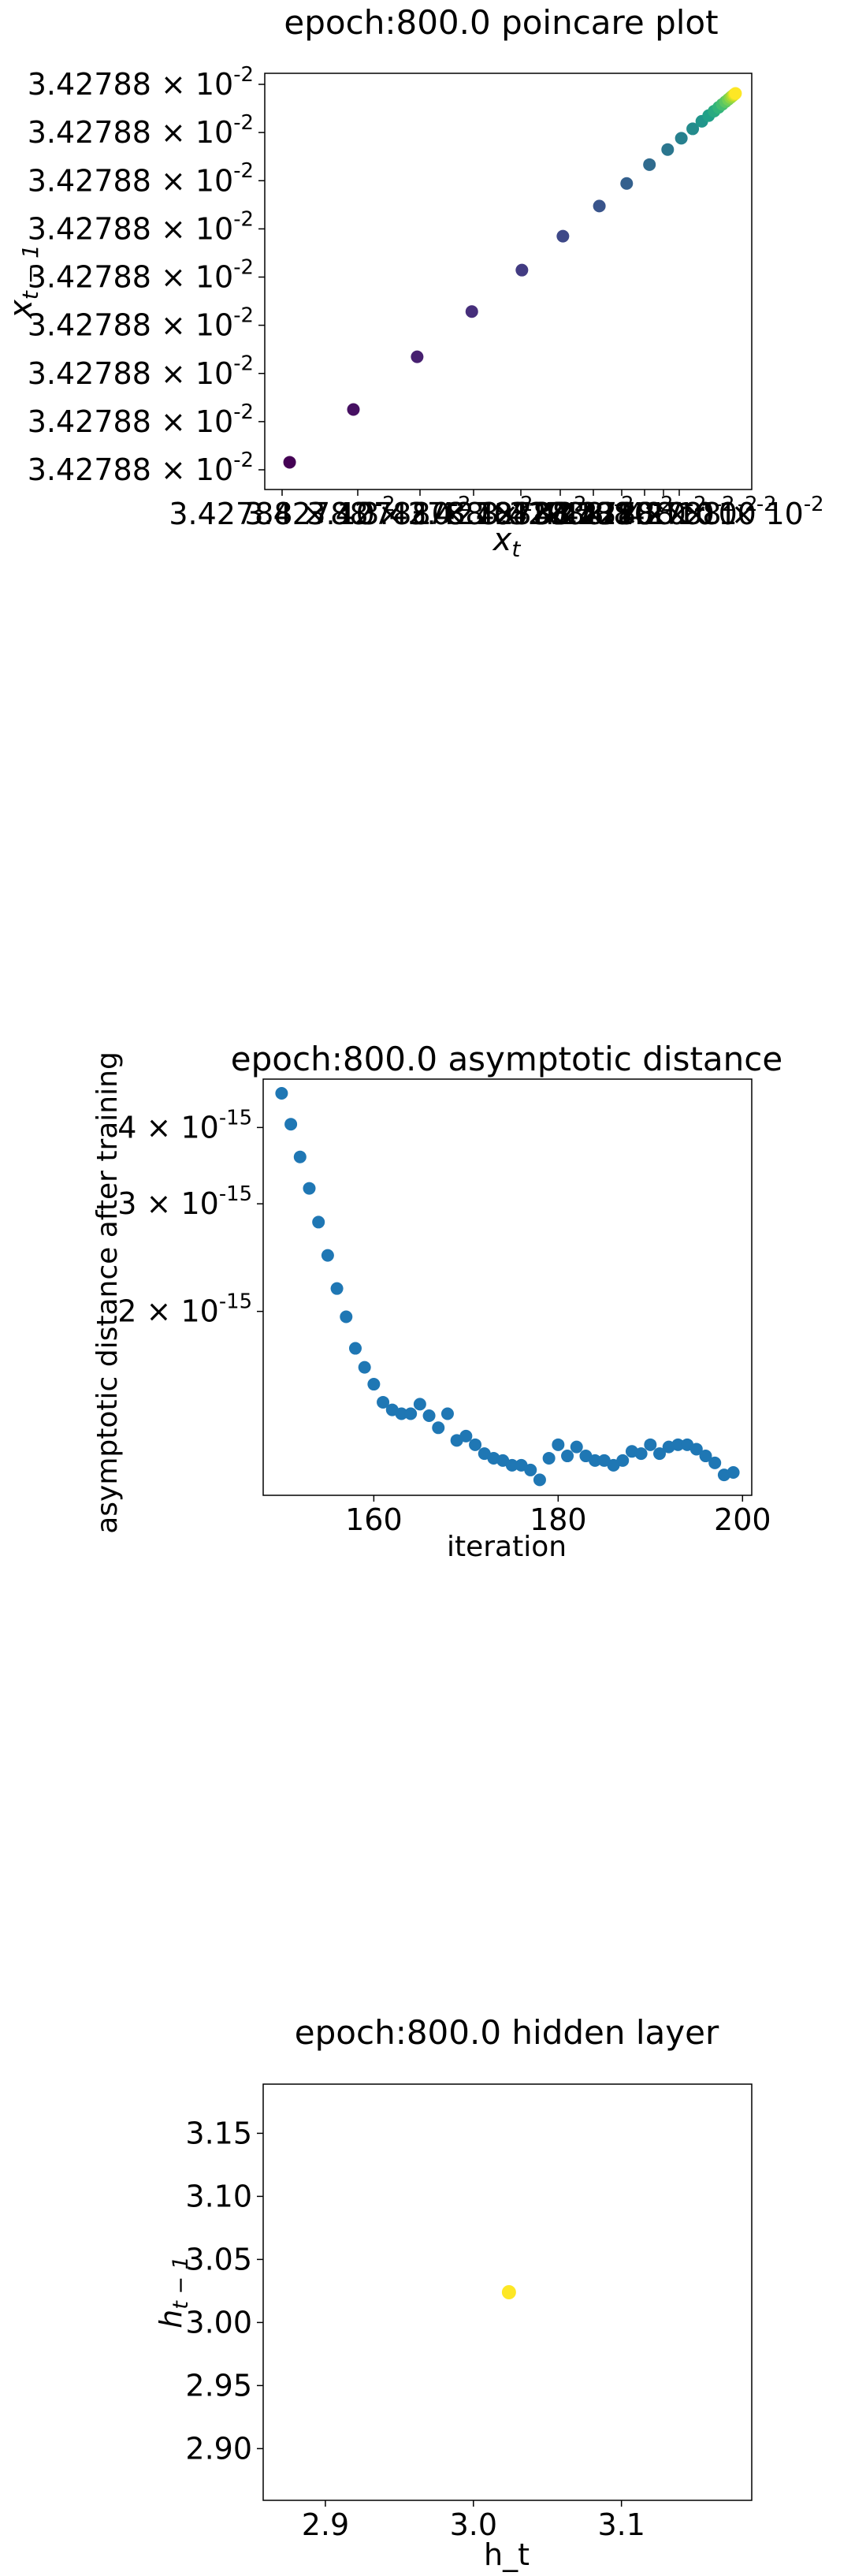  I want to click on chart3-x-tick-label: 3.1, so click(621, 2524).